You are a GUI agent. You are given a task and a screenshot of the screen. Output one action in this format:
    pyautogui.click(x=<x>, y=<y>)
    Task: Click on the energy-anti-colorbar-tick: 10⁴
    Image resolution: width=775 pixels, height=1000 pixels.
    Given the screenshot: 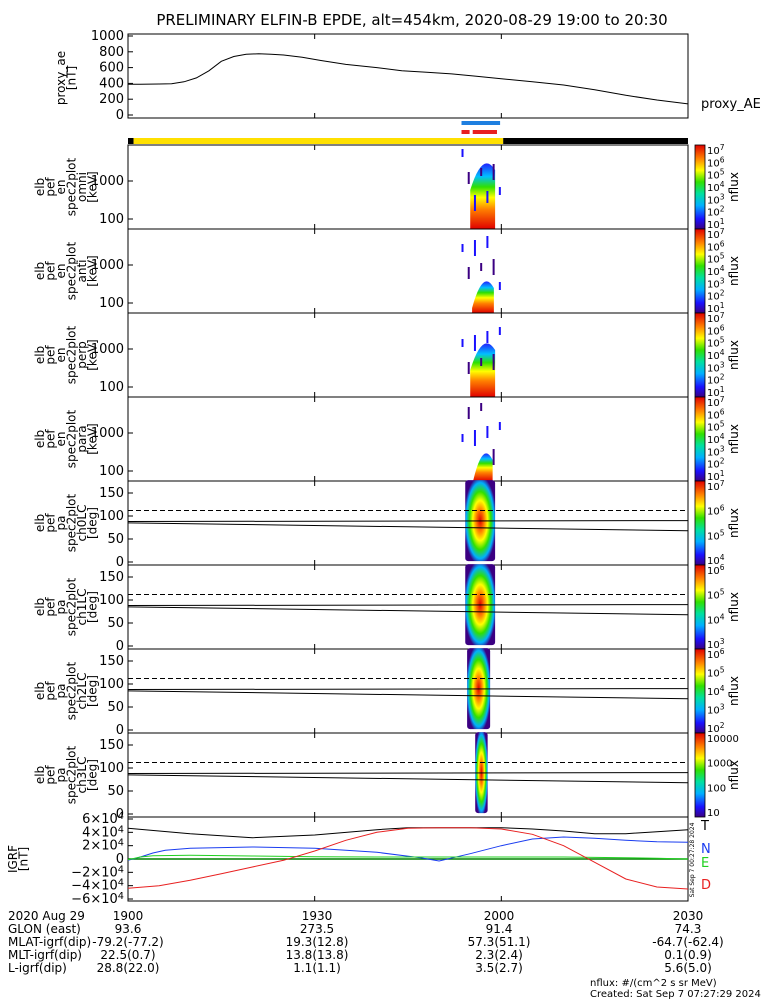 What is the action you would take?
    pyautogui.click(x=716, y=271)
    